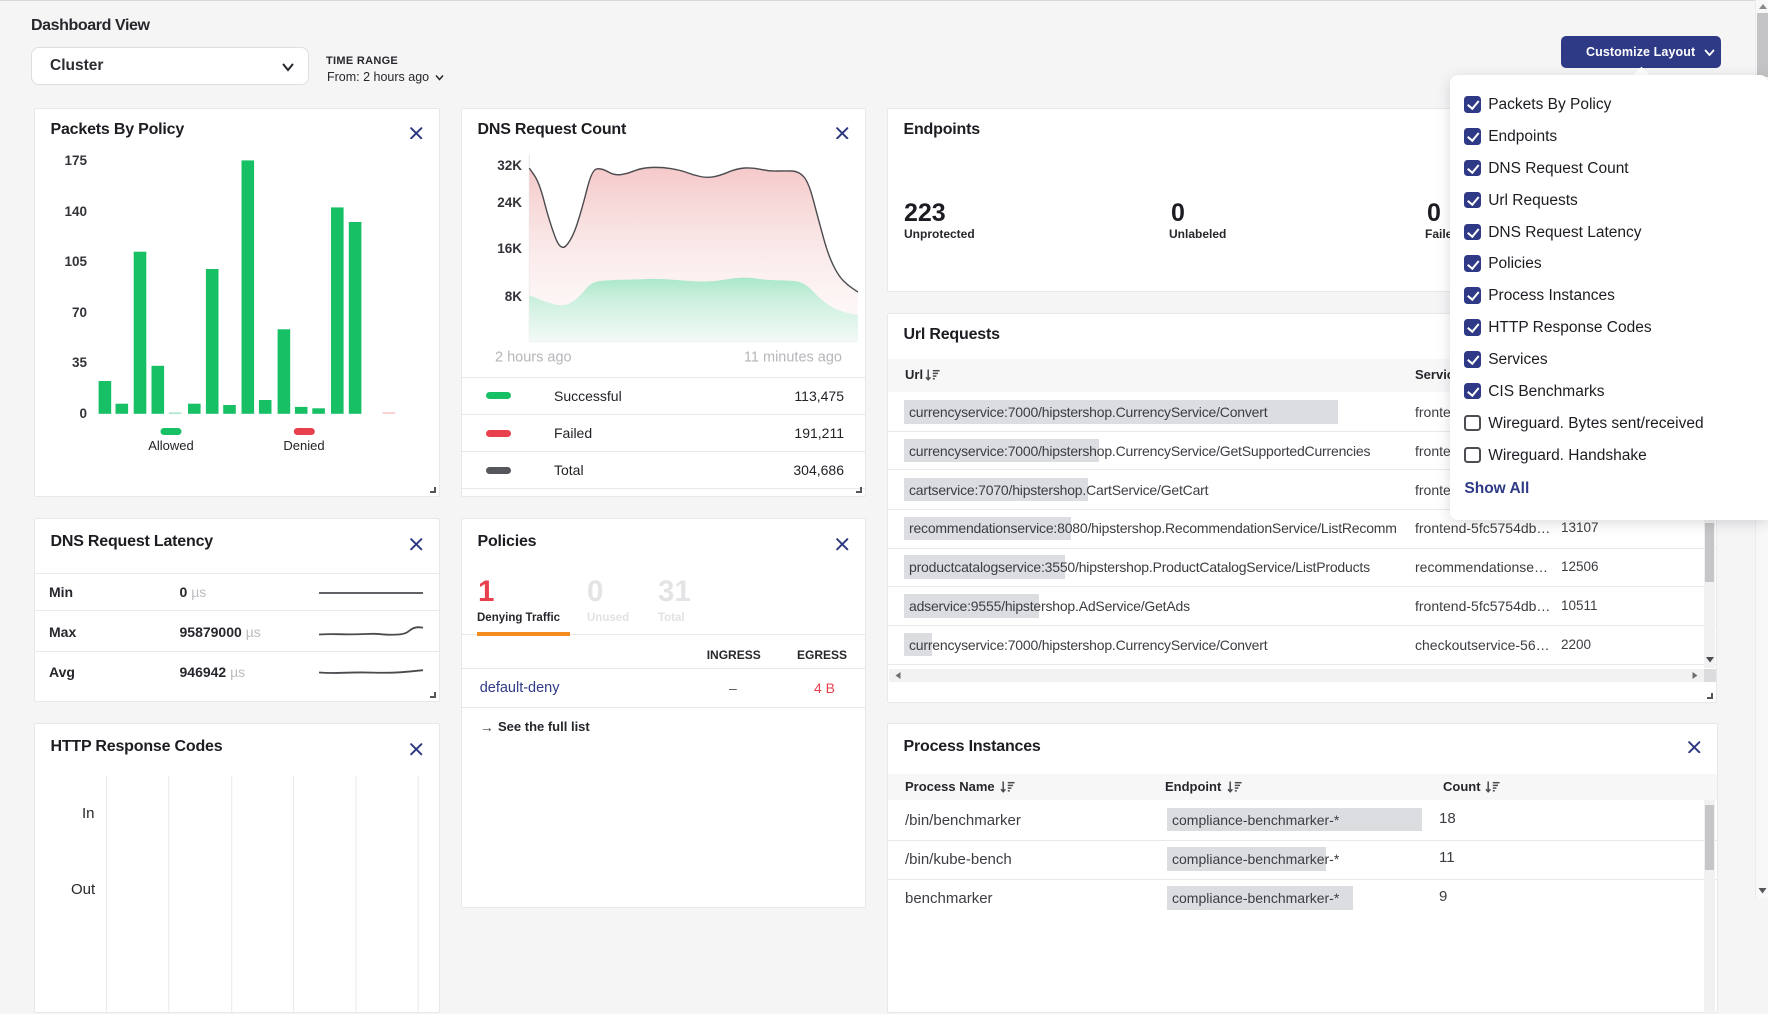 The width and height of the screenshot is (1768, 1014). Describe the element at coordinates (303, 445) in the screenshot. I see `svg-text: Denied` at that location.